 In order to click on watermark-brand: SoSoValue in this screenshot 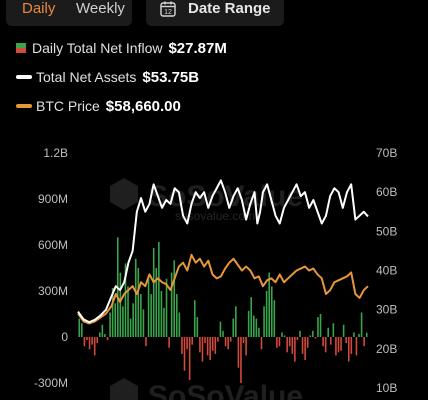, I will do `click(225, 390)`.